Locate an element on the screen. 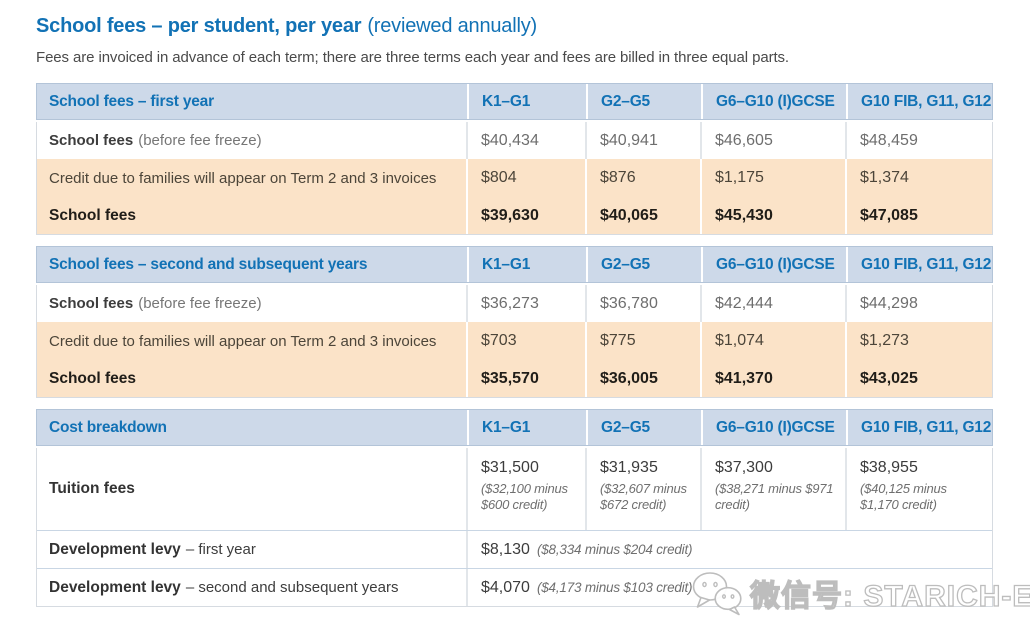 The image size is (1030, 641). tuition-value-cell: $31,935 ($32,607 minus $672 credit) is located at coordinates (642, 489).